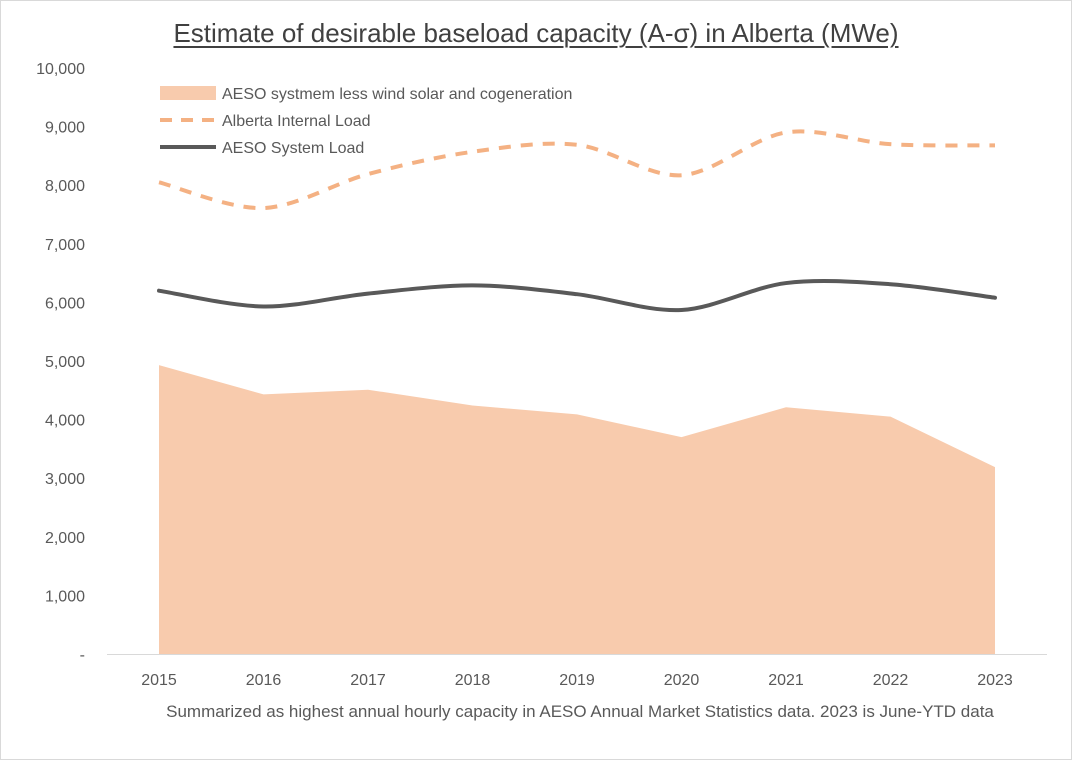 The width and height of the screenshot is (1072, 760). I want to click on y-tick-label: 2,000, so click(65, 538).